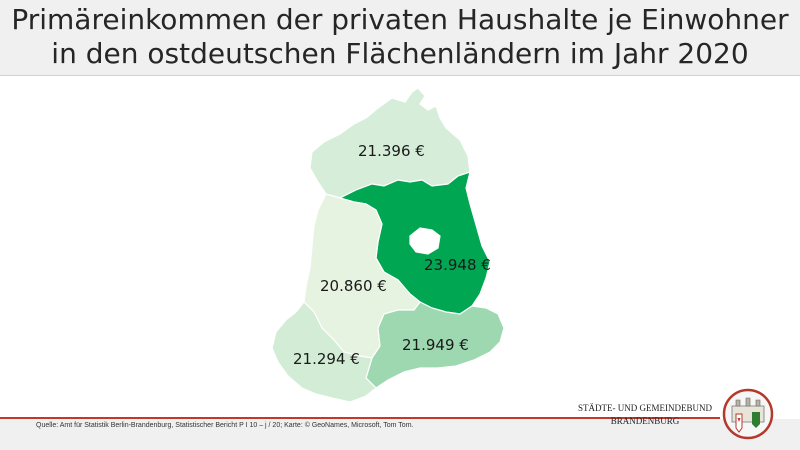 This screenshot has width=800, height=450. I want to click on footer-accent-line, so click(360, 418).